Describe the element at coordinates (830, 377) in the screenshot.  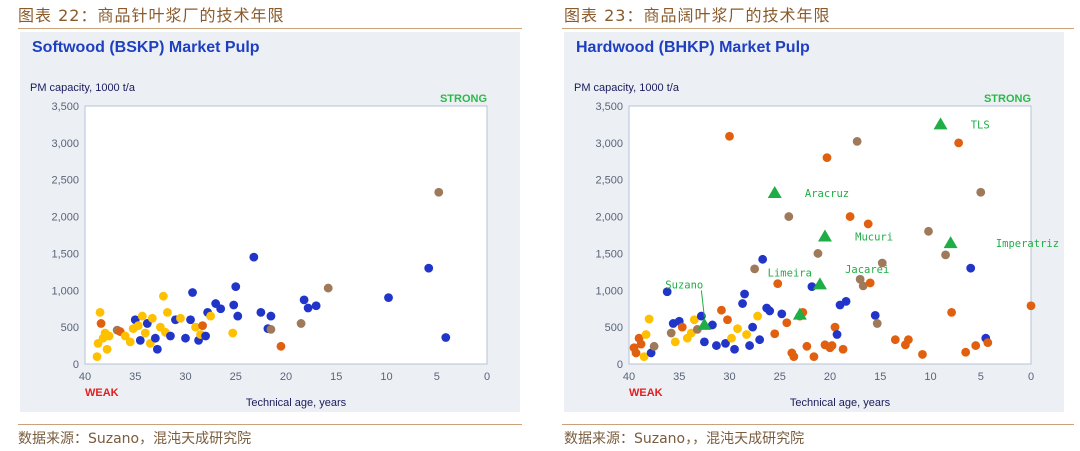
I see `x-tick-label: 20` at that location.